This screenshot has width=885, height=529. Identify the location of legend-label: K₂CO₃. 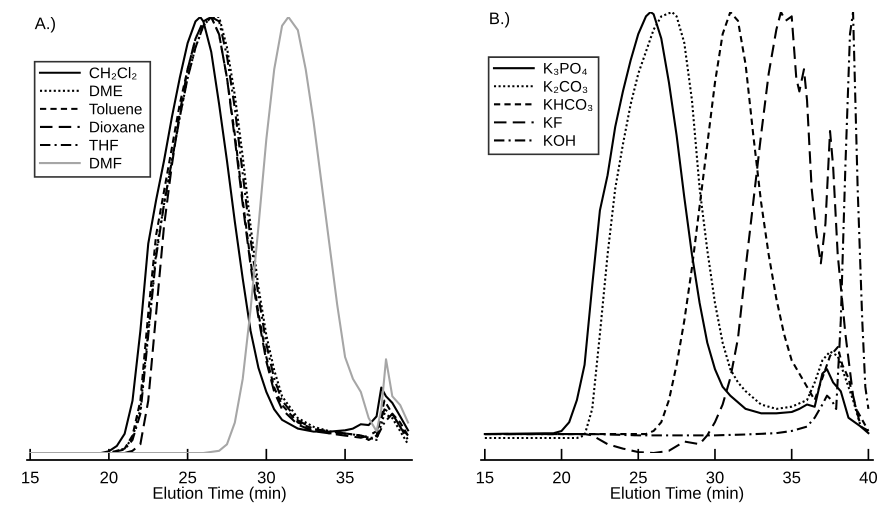
(566, 86).